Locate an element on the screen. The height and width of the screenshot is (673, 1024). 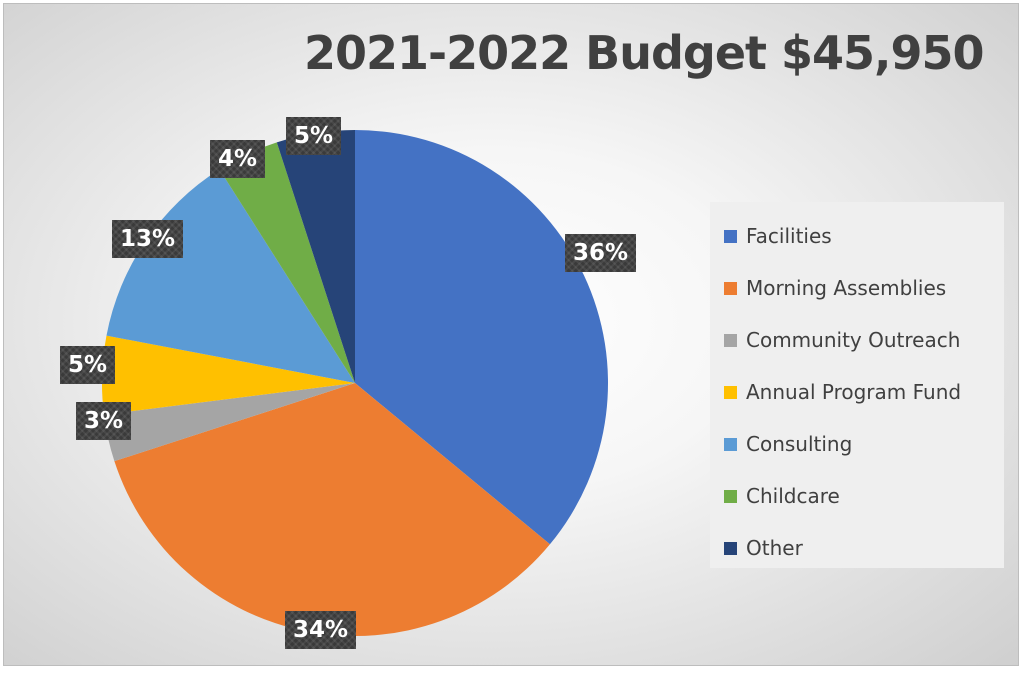
legend-item-community-outreach: Community Outreach is located at coordinates (864, 340).